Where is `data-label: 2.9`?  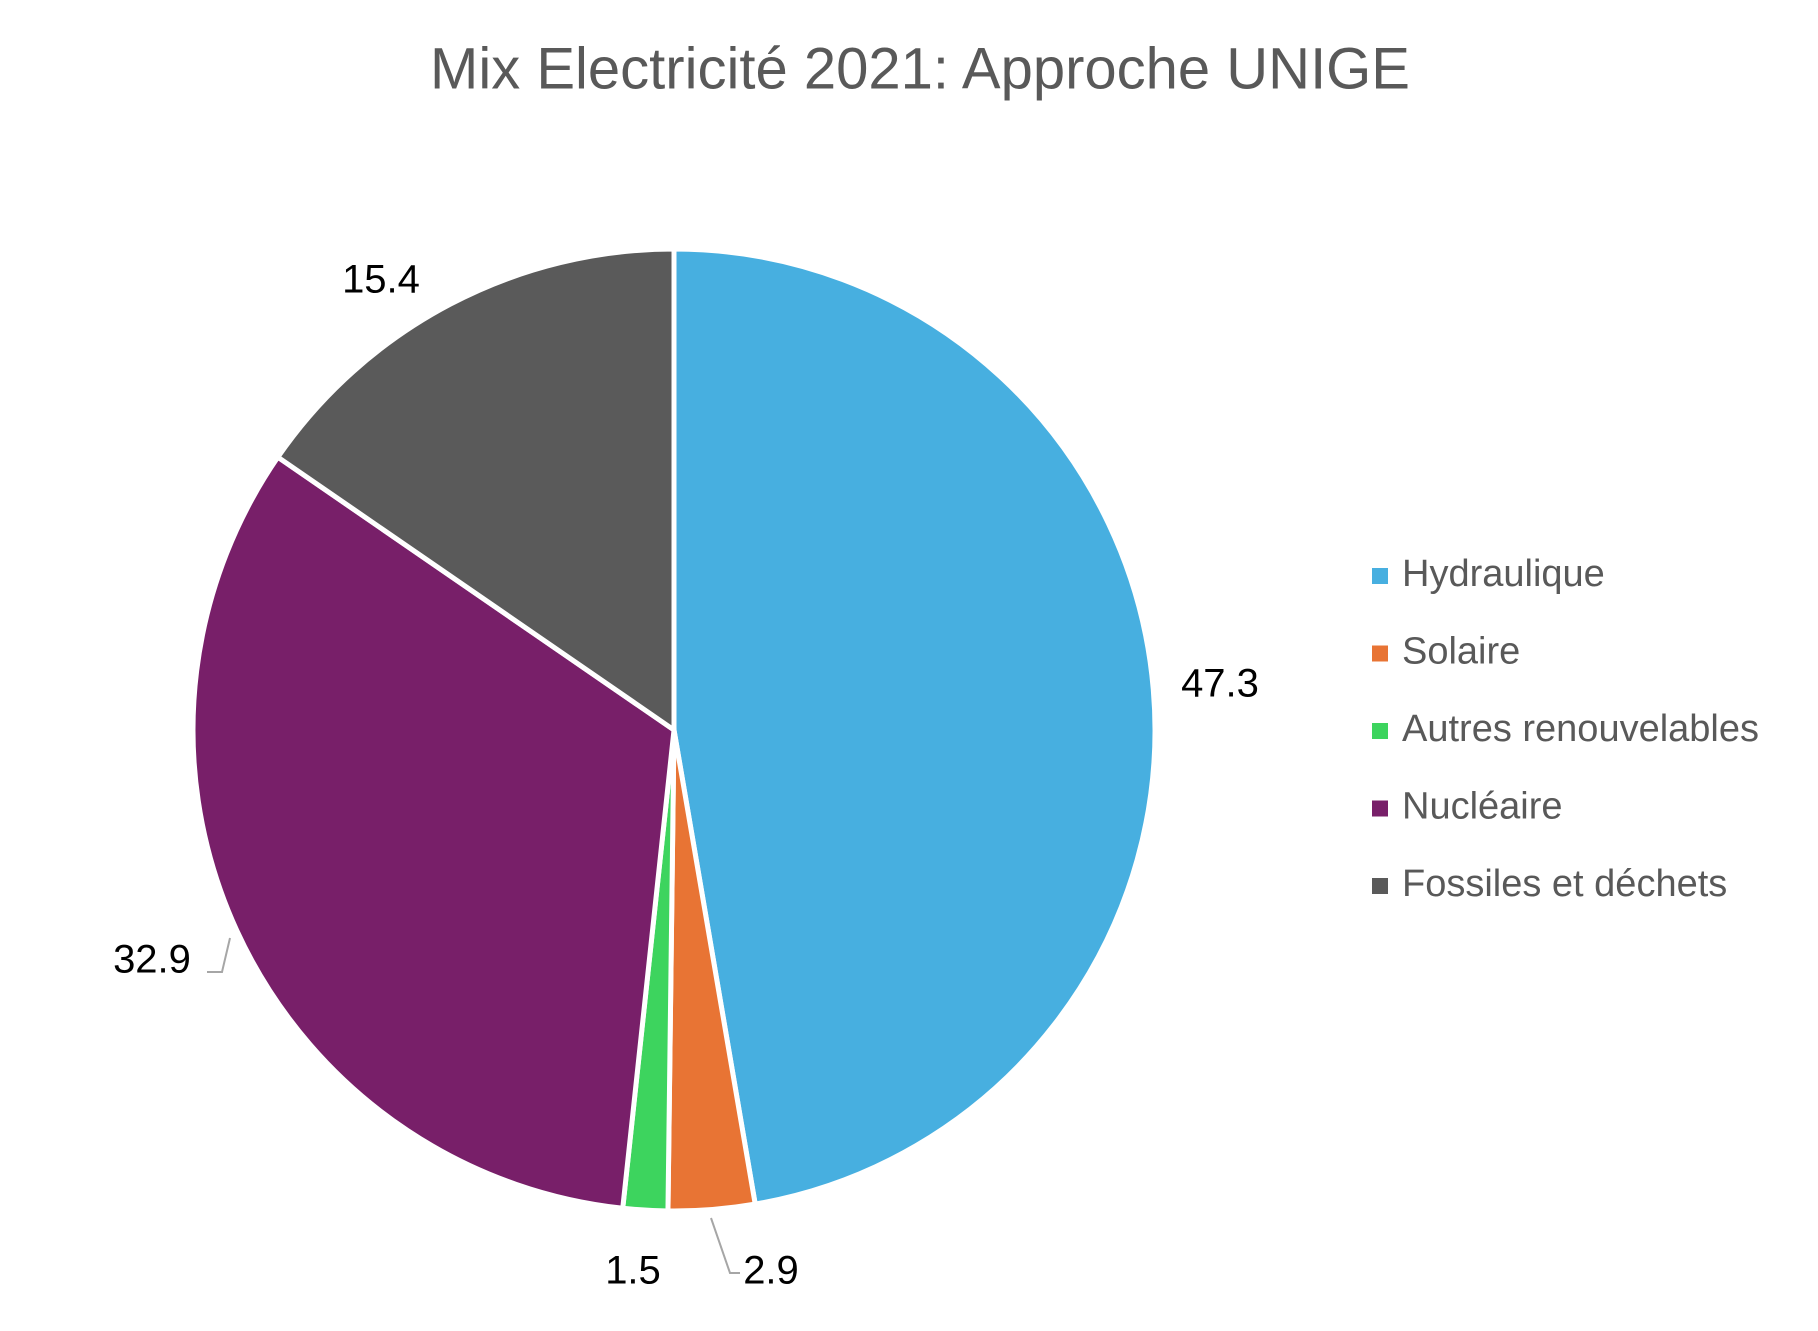 data-label: 2.9 is located at coordinates (771, 1271).